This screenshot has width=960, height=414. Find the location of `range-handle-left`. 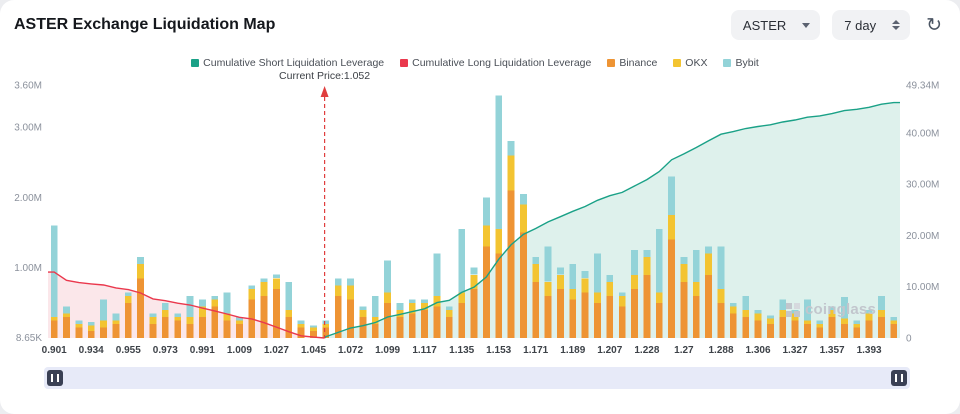

range-handle-left is located at coordinates (55, 378).